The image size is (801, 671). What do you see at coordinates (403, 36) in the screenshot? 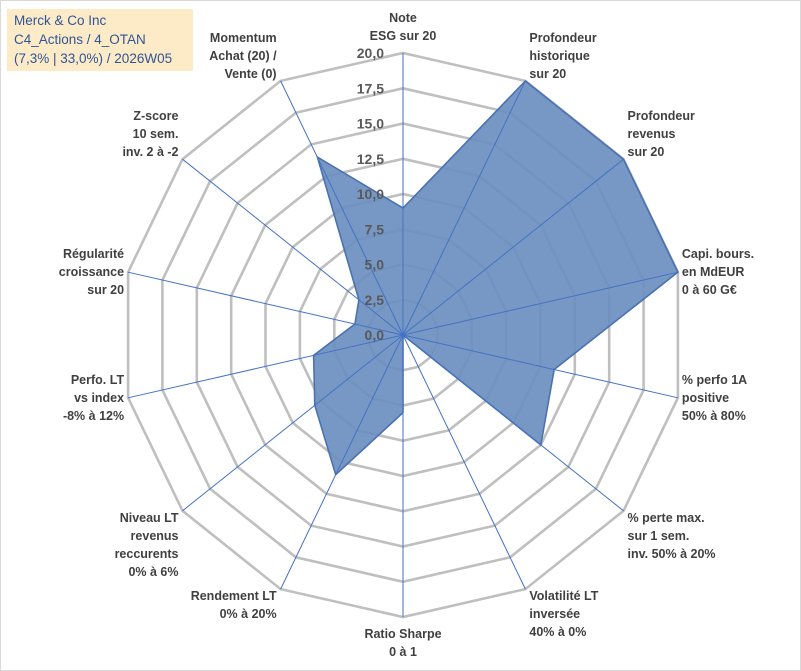
I see `category-label-line: ESG sur 20` at bounding box center [403, 36].